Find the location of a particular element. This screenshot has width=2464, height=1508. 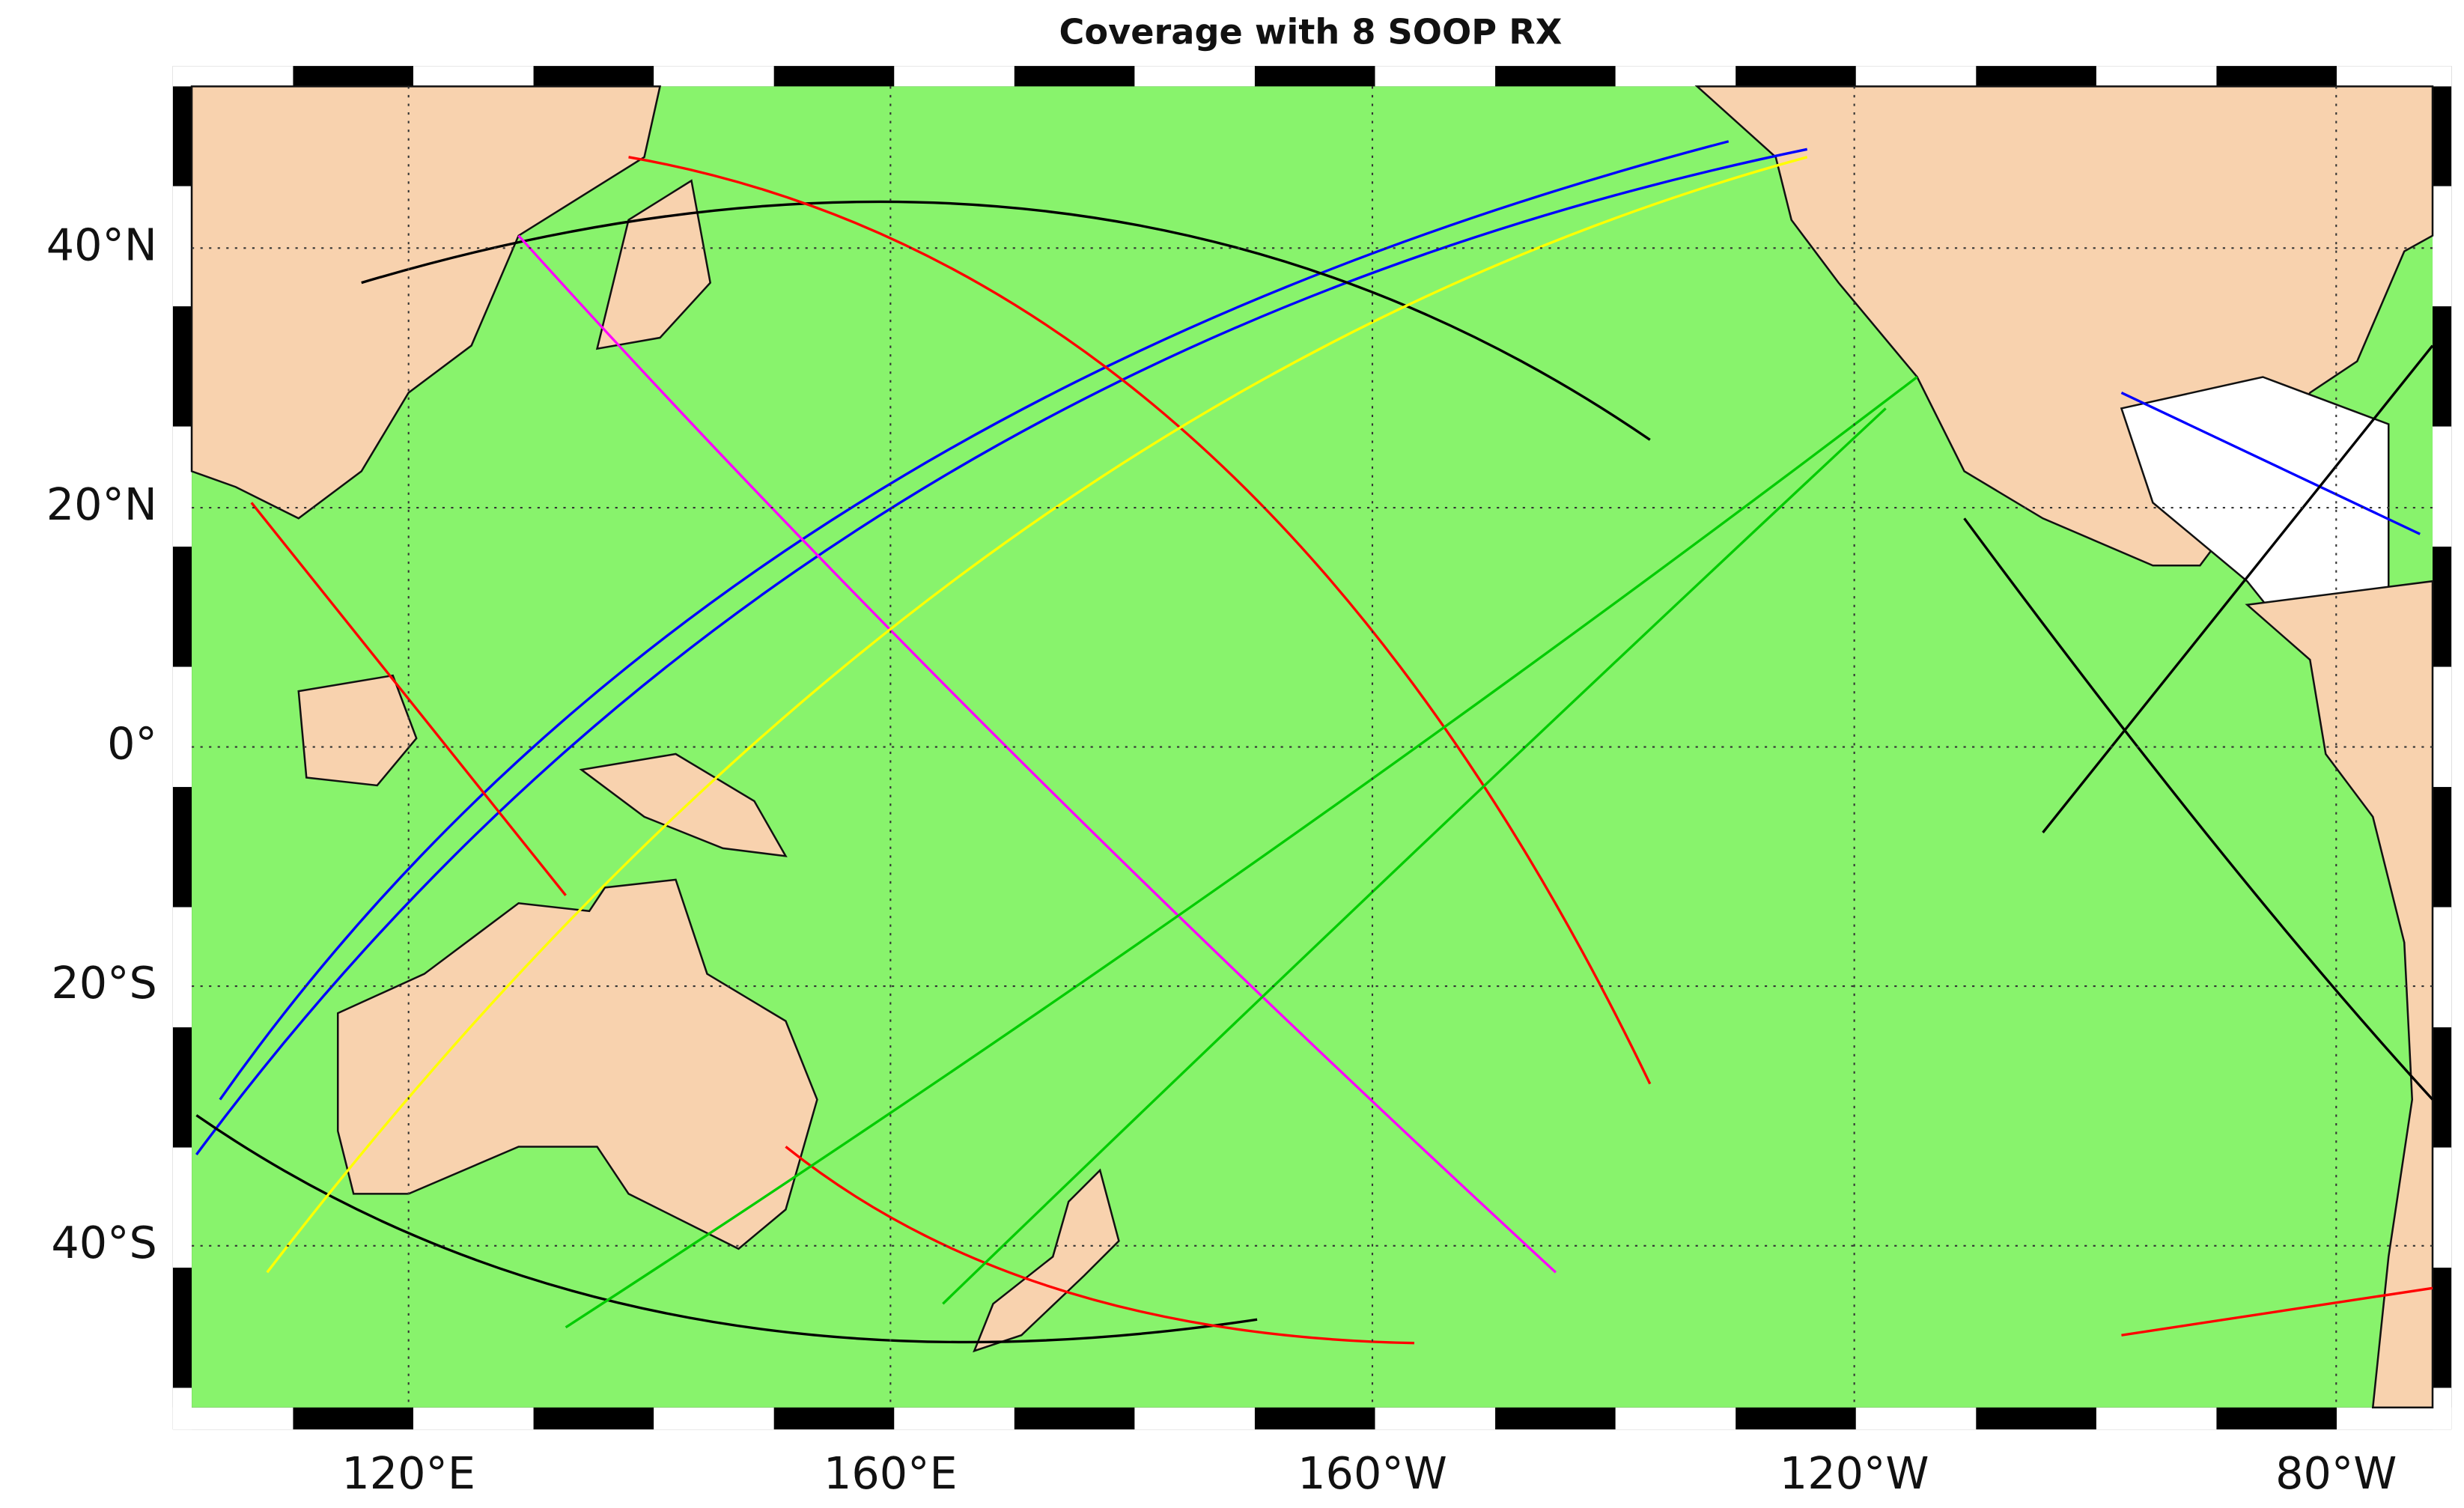

y-tick-label: 40°N is located at coordinates (101, 244).